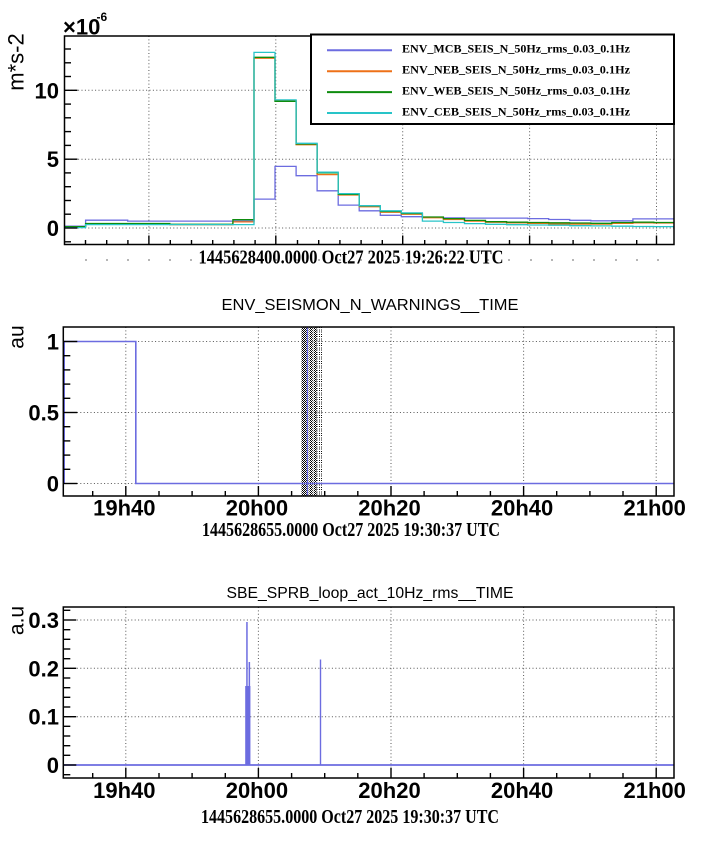 Image resolution: width=704 pixels, height=851 pixels. I want to click on svg-text: -6, so click(102, 17).